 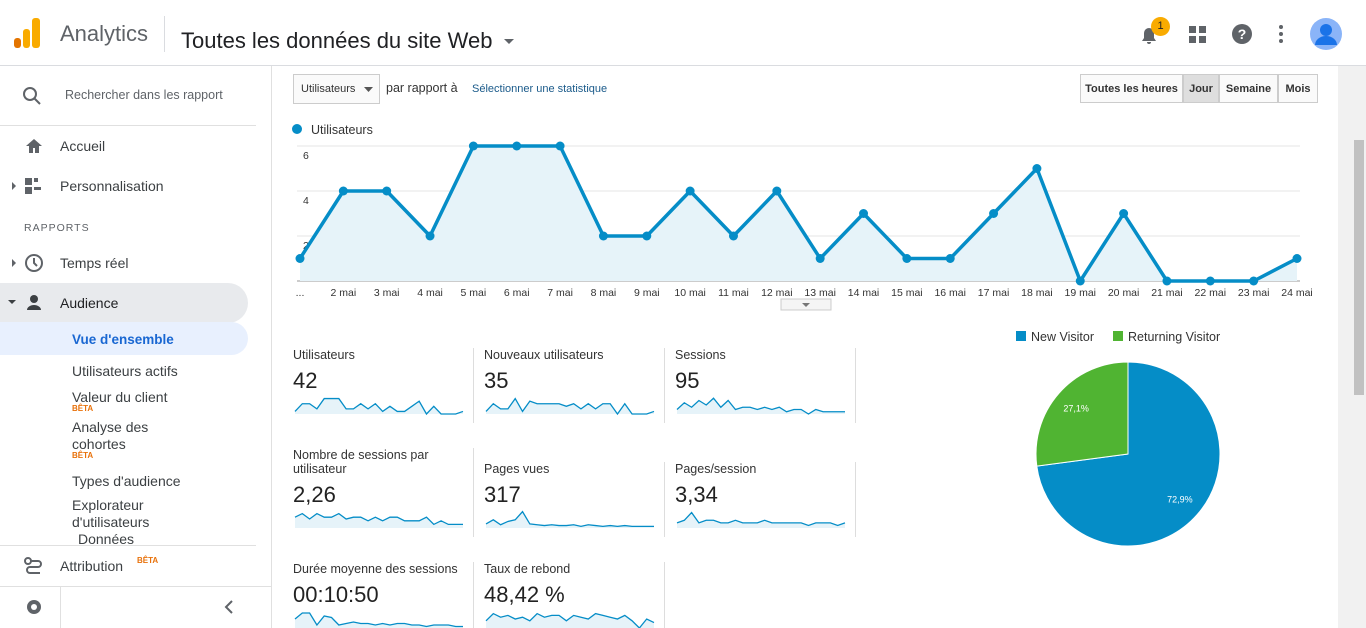 I want to click on select-metric-link: Sélectionner une statistique, so click(x=540, y=89).